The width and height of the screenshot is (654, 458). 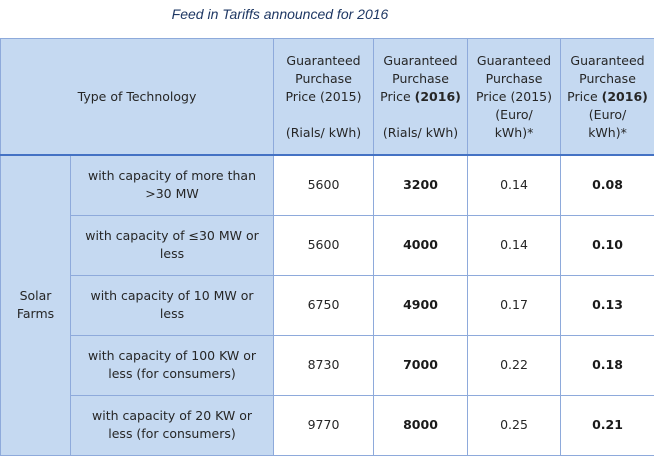 I want to click on price-2016-rials: 7000, so click(x=421, y=365).